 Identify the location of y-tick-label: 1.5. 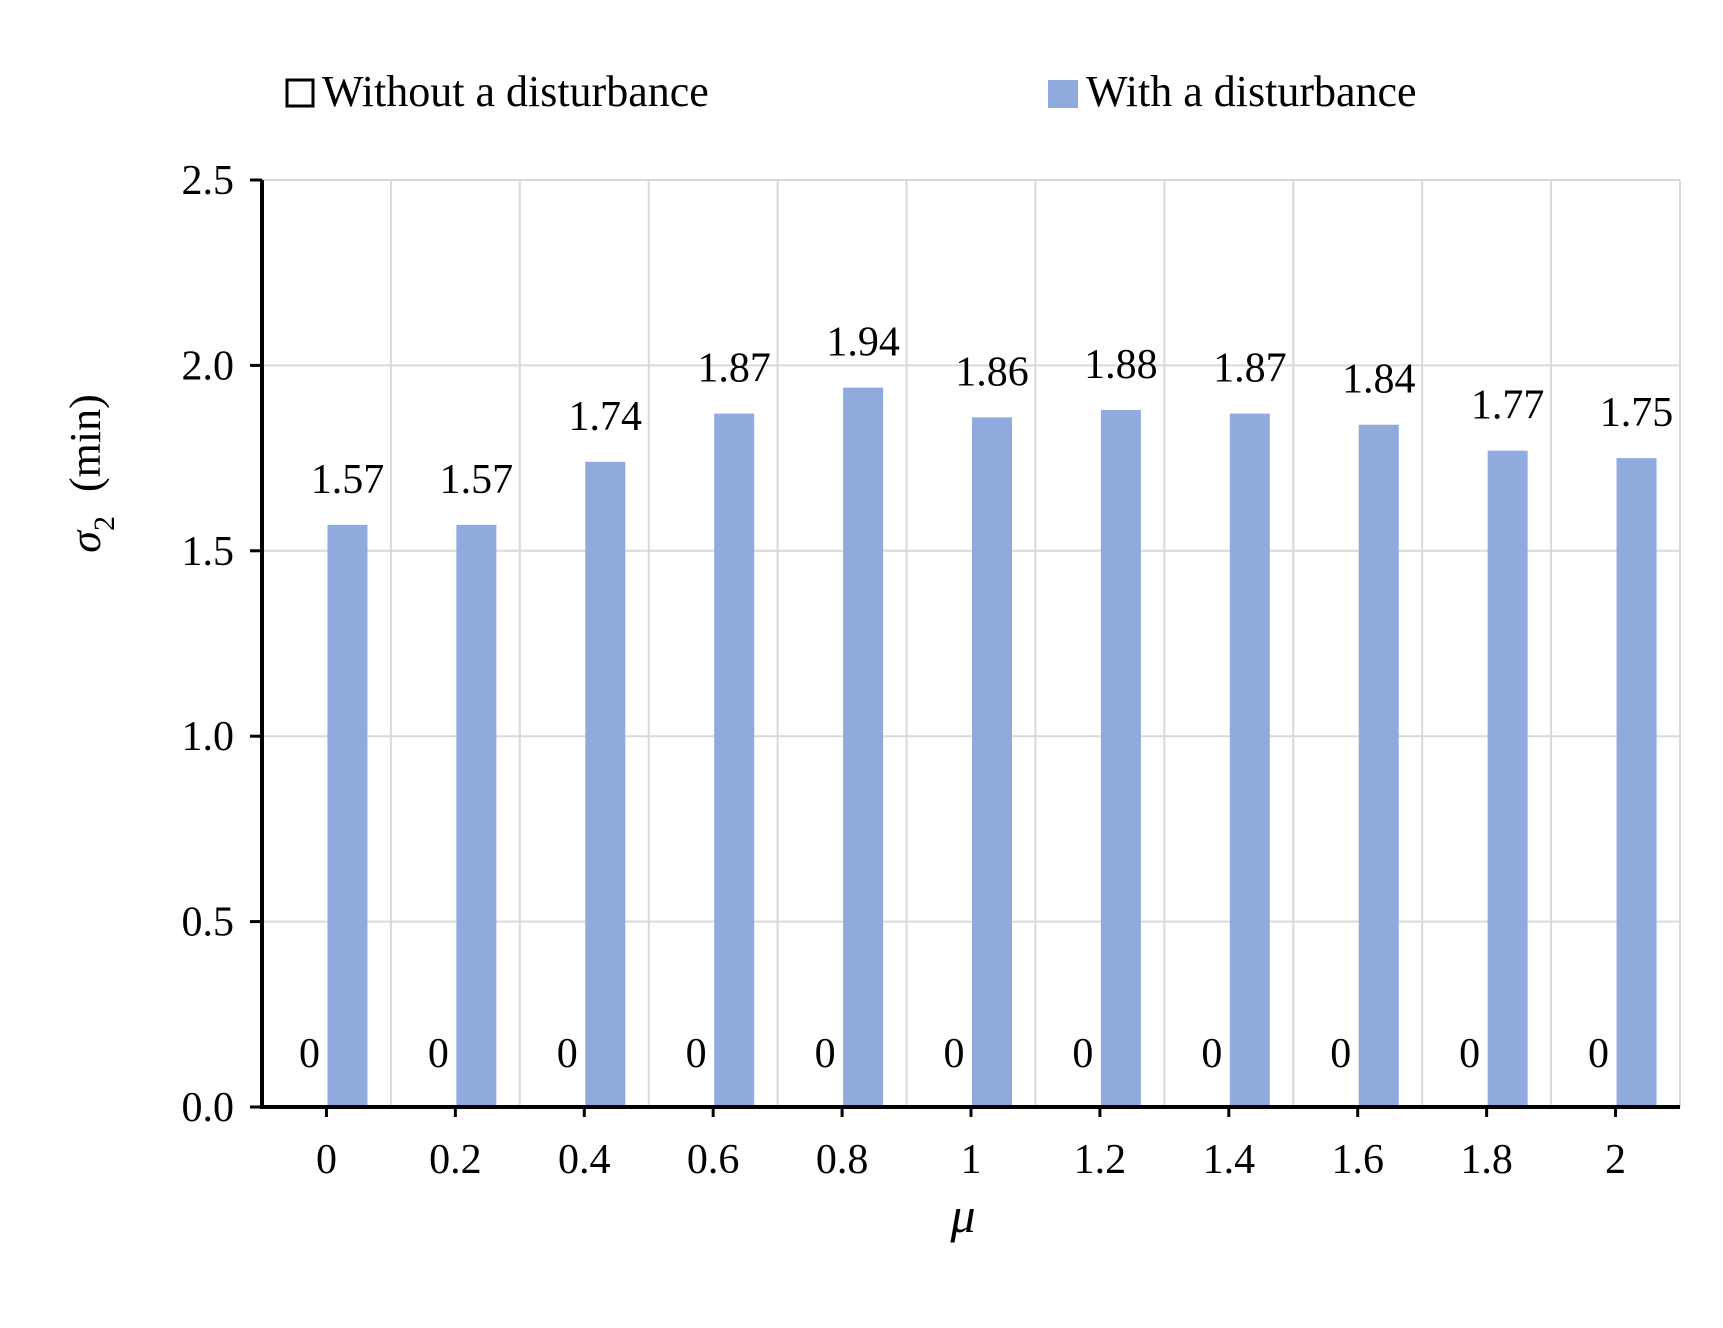
(208, 552).